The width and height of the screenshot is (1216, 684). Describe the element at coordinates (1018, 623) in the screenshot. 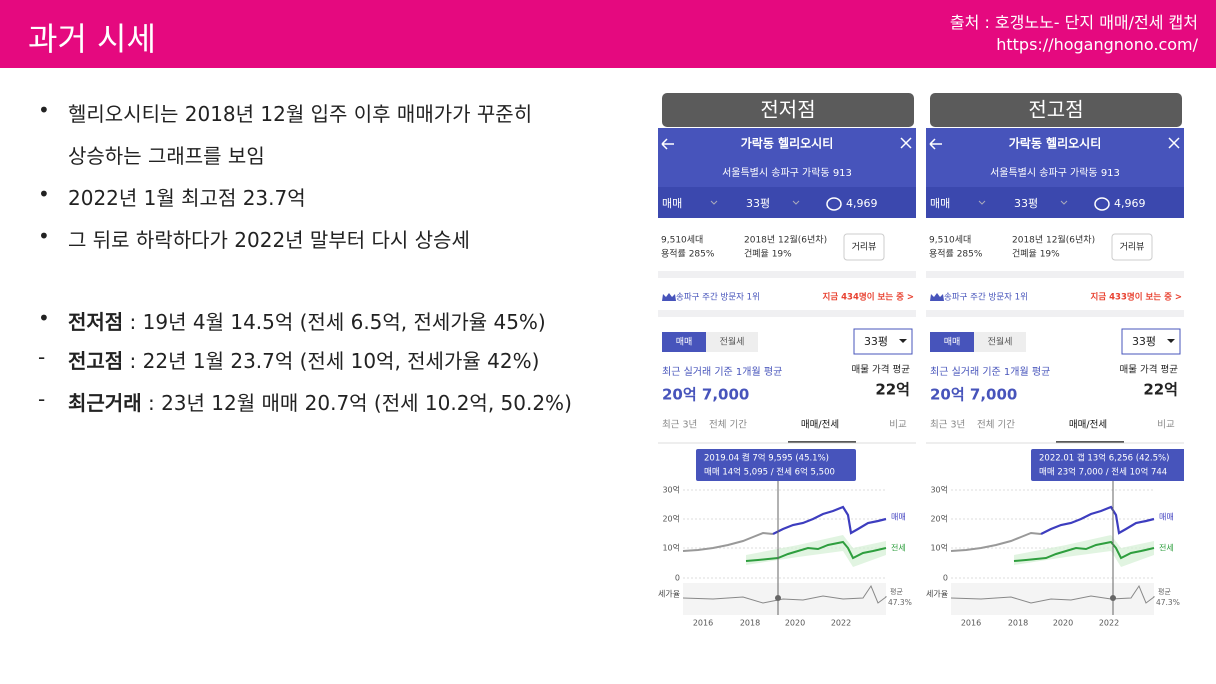

I see `x-axis-label: 2018` at that location.